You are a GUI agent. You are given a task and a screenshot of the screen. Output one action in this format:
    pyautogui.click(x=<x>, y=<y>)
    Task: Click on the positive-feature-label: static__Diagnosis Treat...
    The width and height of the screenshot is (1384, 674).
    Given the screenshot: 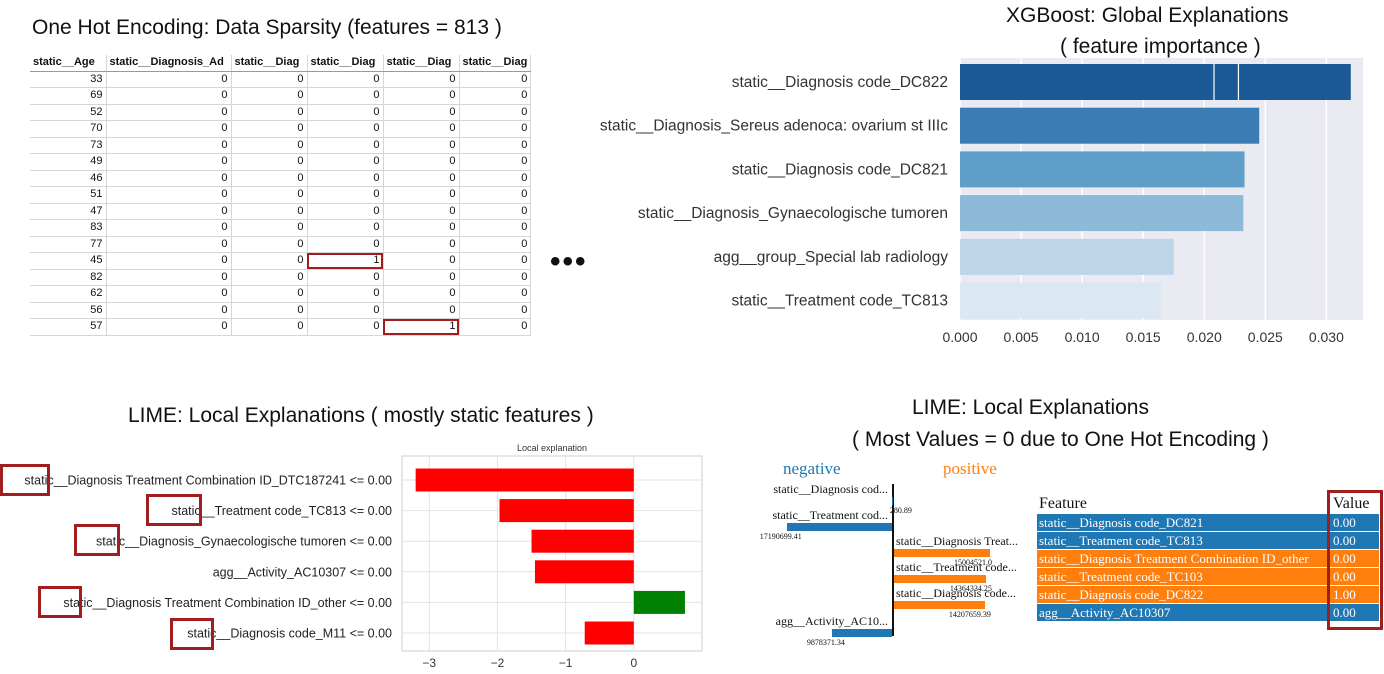 What is the action you would take?
    pyautogui.click(x=957, y=541)
    